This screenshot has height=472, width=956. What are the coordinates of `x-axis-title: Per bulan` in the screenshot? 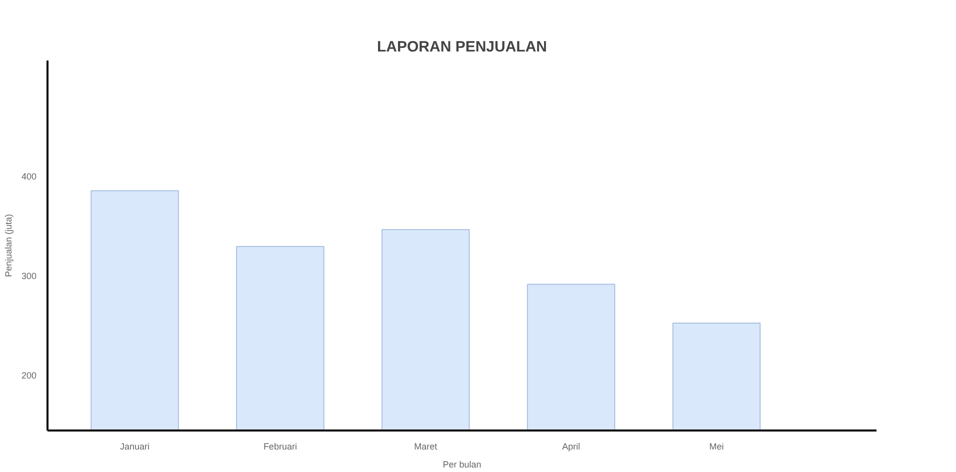 It's located at (462, 465).